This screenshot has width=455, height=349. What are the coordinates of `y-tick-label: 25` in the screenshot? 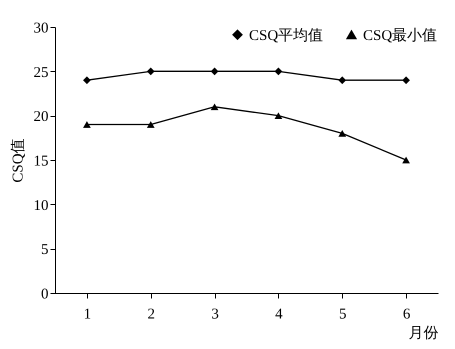 It's located at (41, 72).